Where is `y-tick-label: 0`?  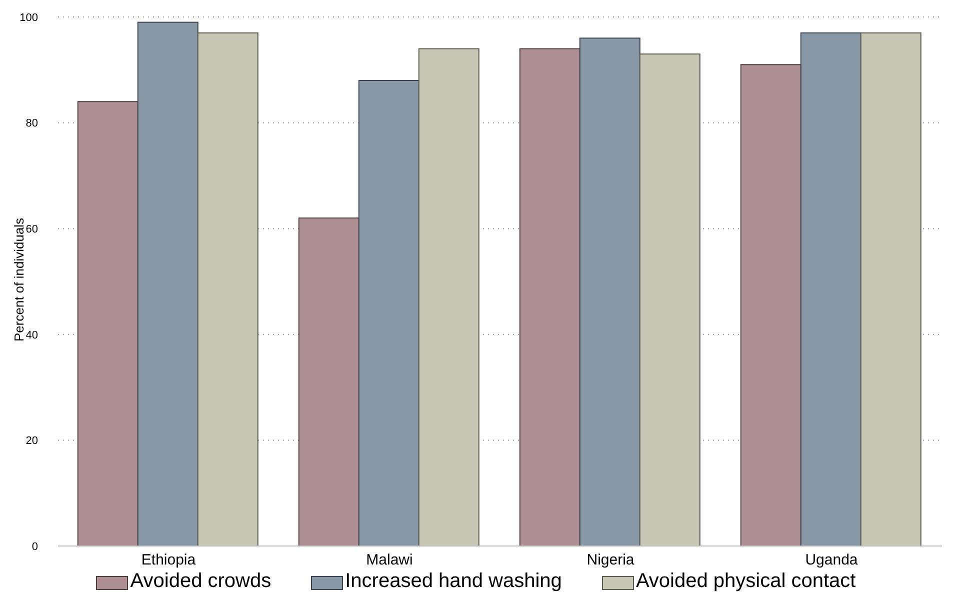
y-tick-label: 0 is located at coordinates (35, 546).